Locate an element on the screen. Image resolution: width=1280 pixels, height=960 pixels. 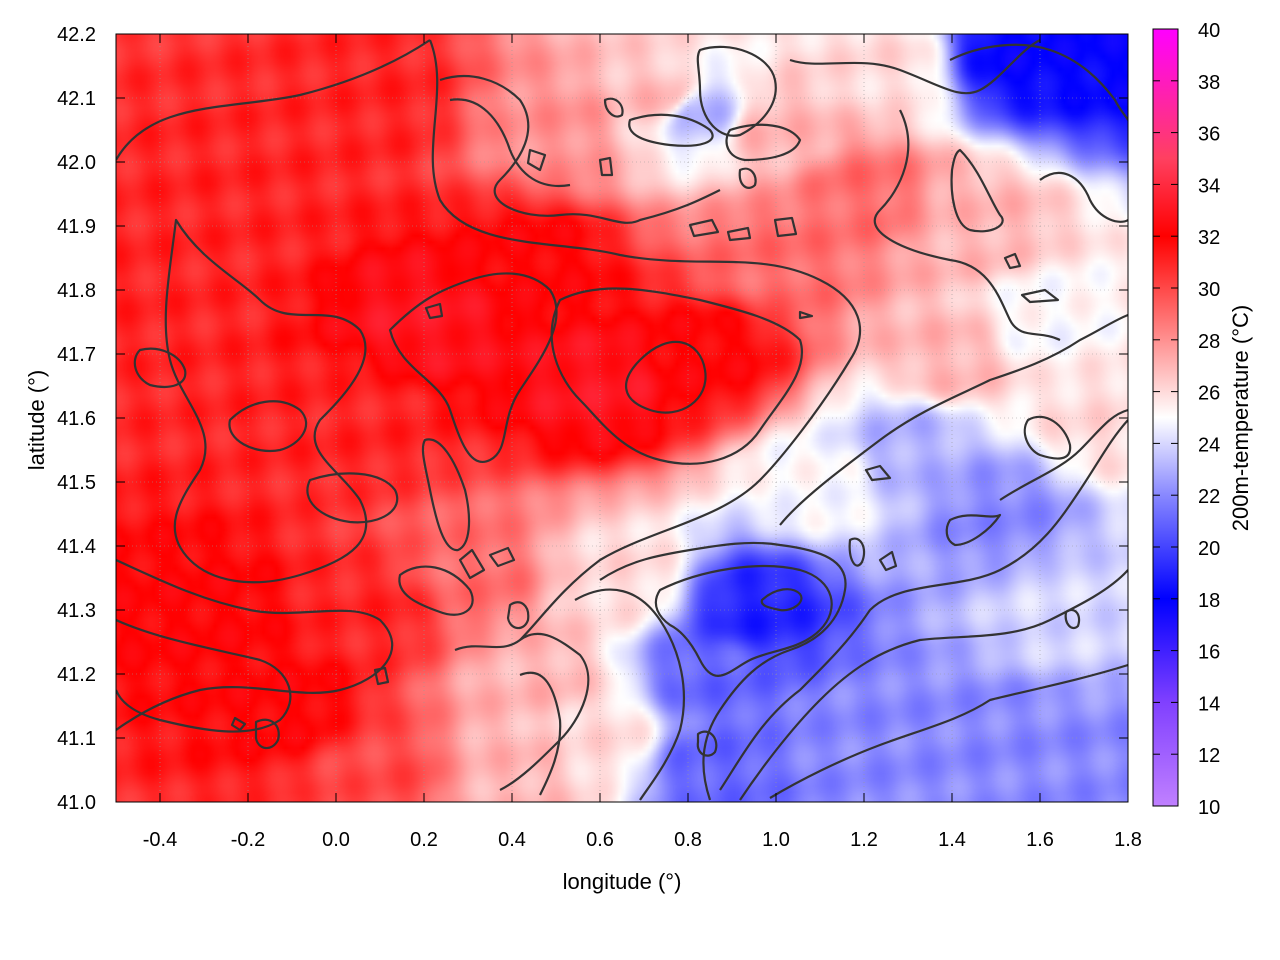
x-tick-label: 1.0 is located at coordinates (776, 840).